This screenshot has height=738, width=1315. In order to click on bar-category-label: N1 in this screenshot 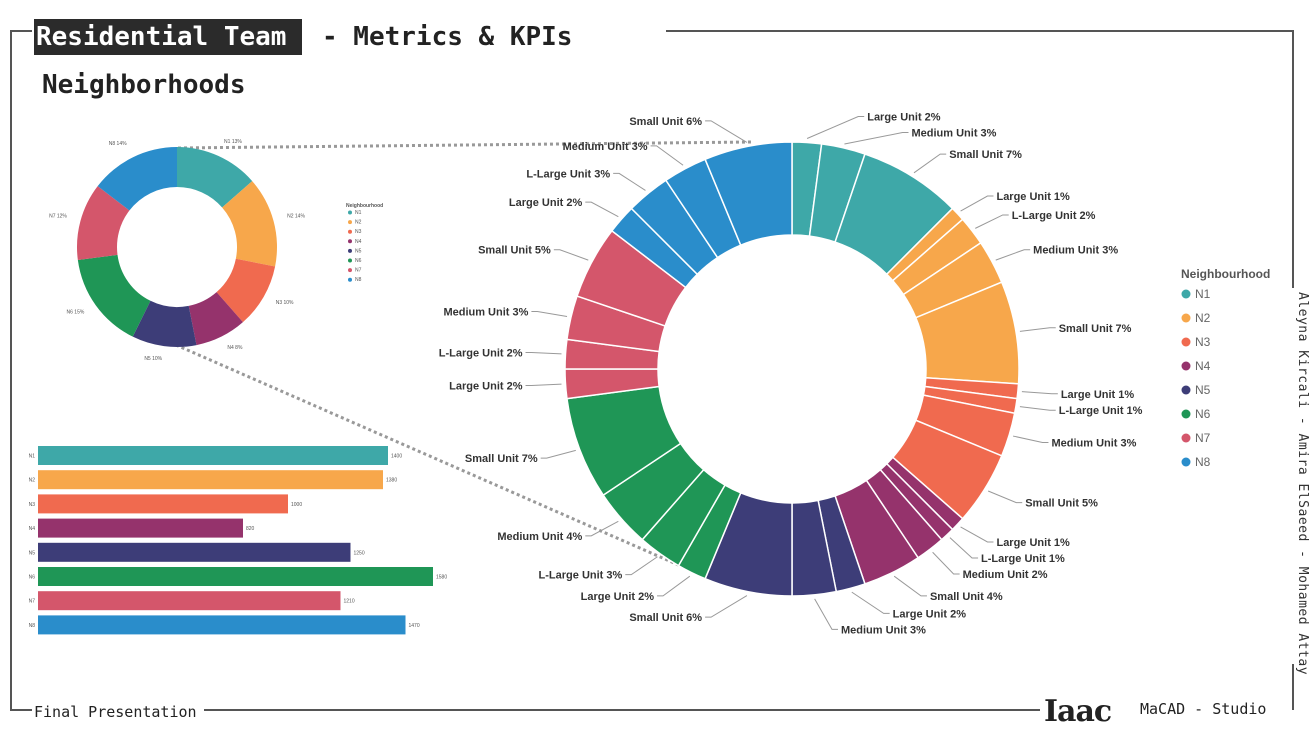, I will do `click(32, 457)`.